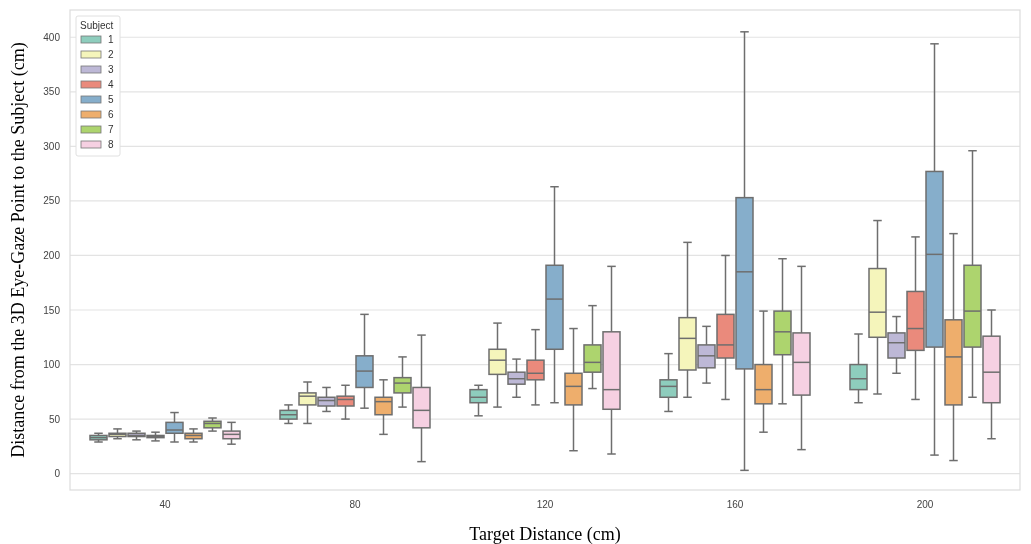  What do you see at coordinates (111, 54) in the screenshot?
I see `legend-label: 2` at bounding box center [111, 54].